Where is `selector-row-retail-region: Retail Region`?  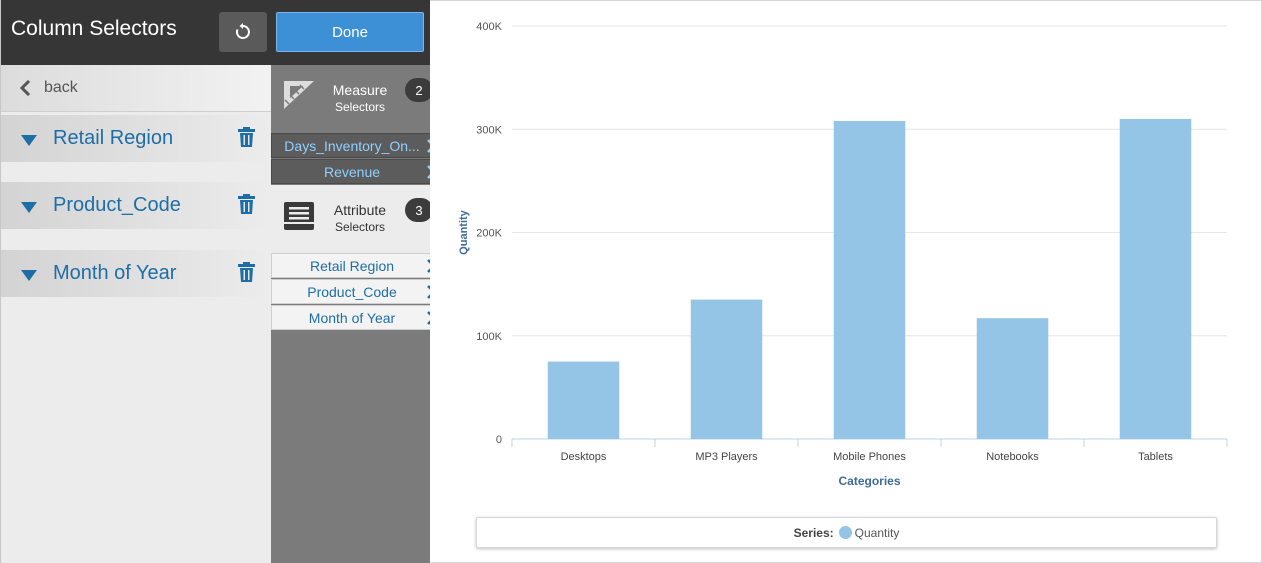 selector-row-retail-region: Retail Region is located at coordinates (136, 138).